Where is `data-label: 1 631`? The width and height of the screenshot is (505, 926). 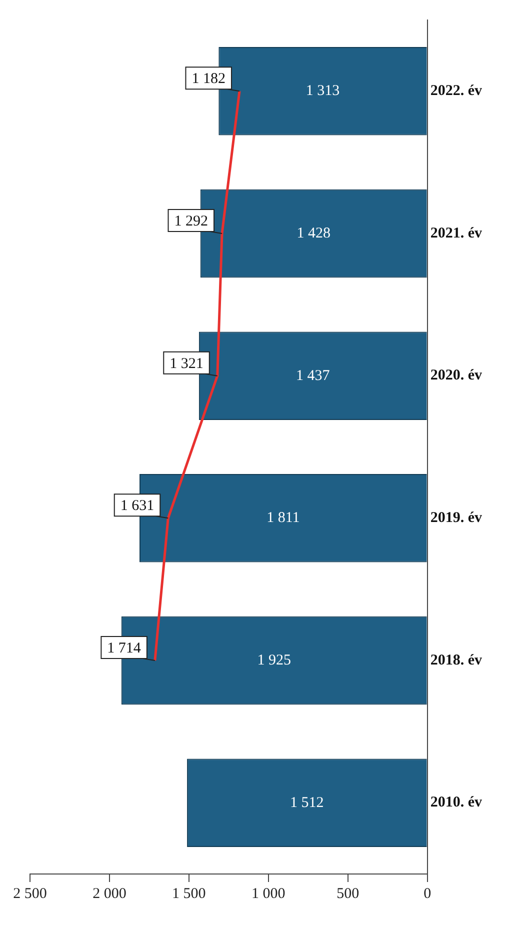 data-label: 1 631 is located at coordinates (137, 506).